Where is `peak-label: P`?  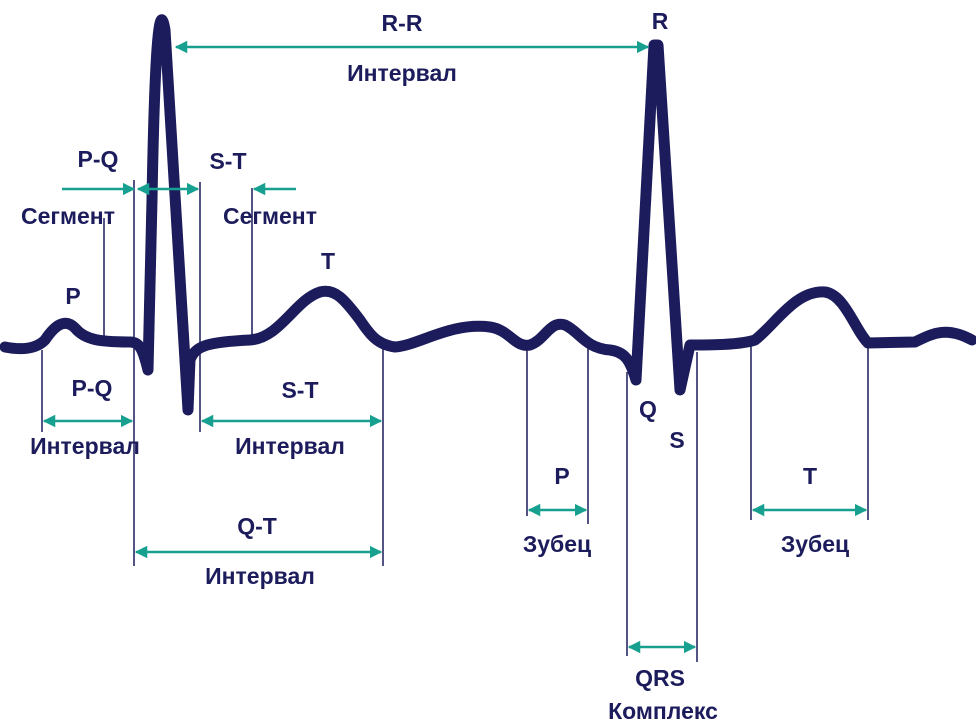
peak-label: P is located at coordinates (72, 296).